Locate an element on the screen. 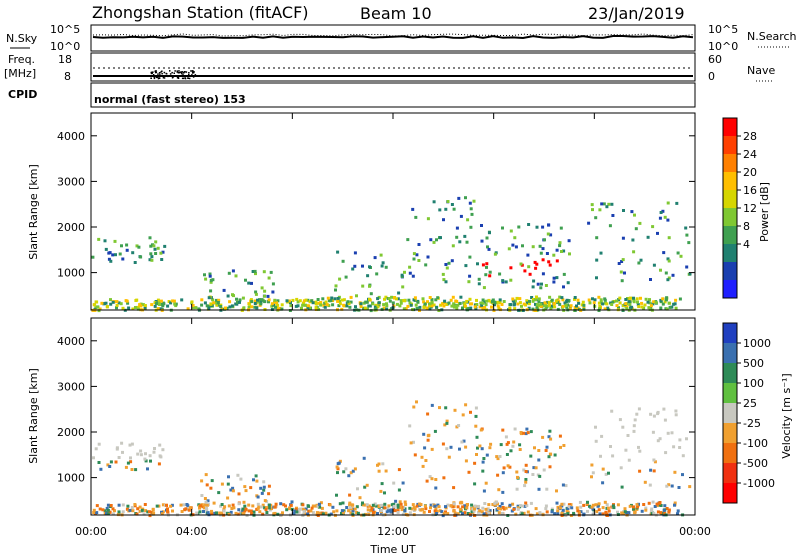 This screenshot has width=800, height=554. xtick-label: 04:00 is located at coordinates (192, 531).